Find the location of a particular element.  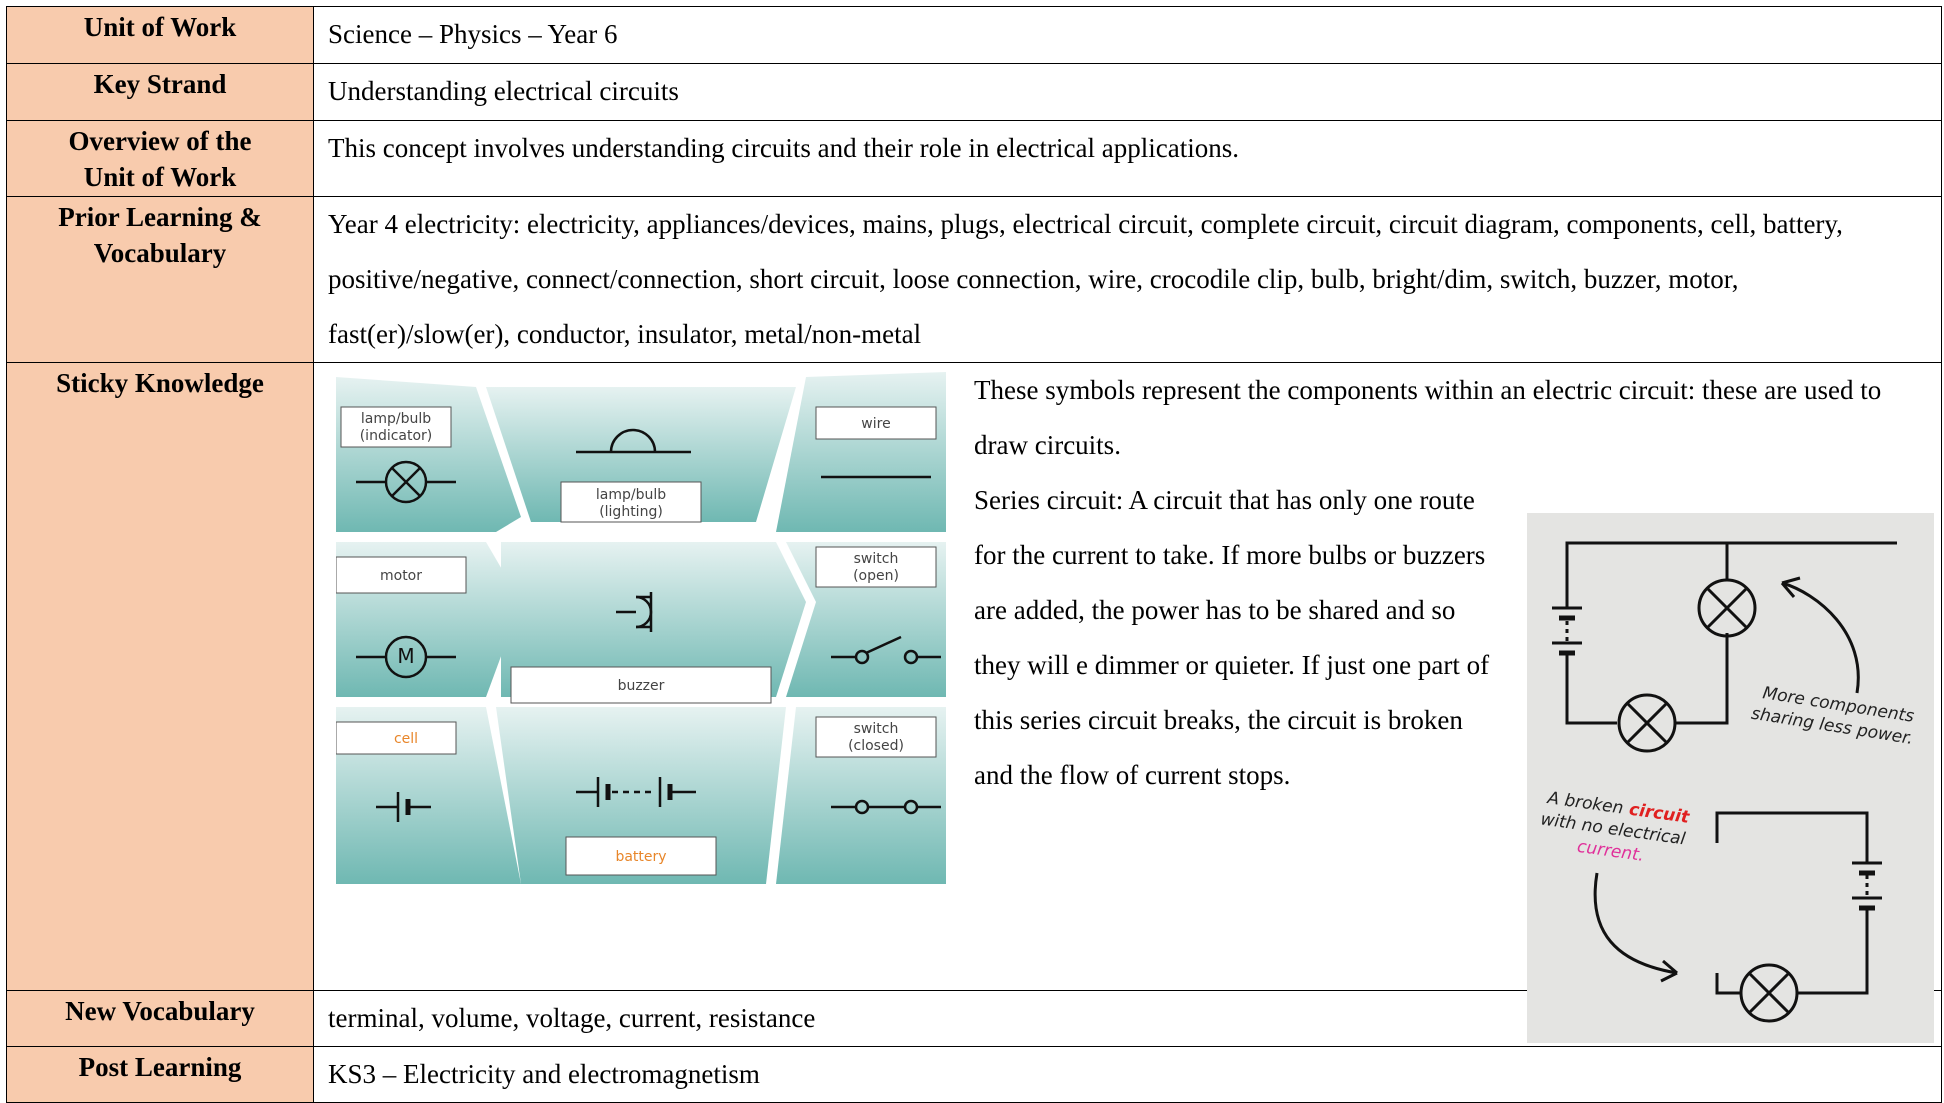

row-label: Unit of Work is located at coordinates (160, 35).